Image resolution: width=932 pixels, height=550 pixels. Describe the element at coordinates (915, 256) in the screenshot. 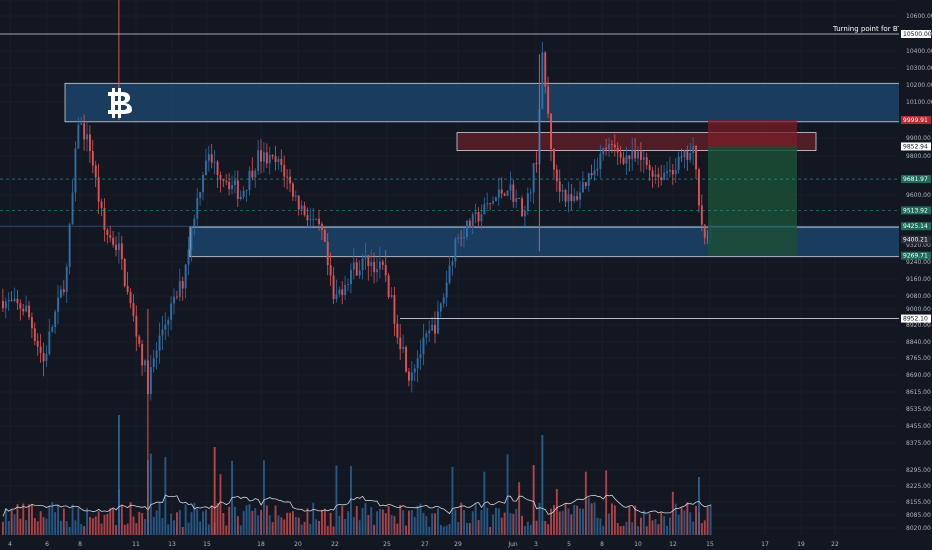

I see `price-tag-label: 9269.71` at that location.